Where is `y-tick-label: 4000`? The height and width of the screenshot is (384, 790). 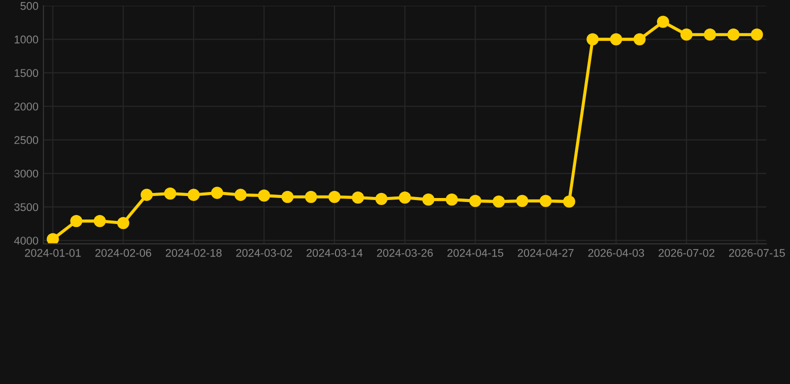 y-tick-label: 4000 is located at coordinates (26, 240).